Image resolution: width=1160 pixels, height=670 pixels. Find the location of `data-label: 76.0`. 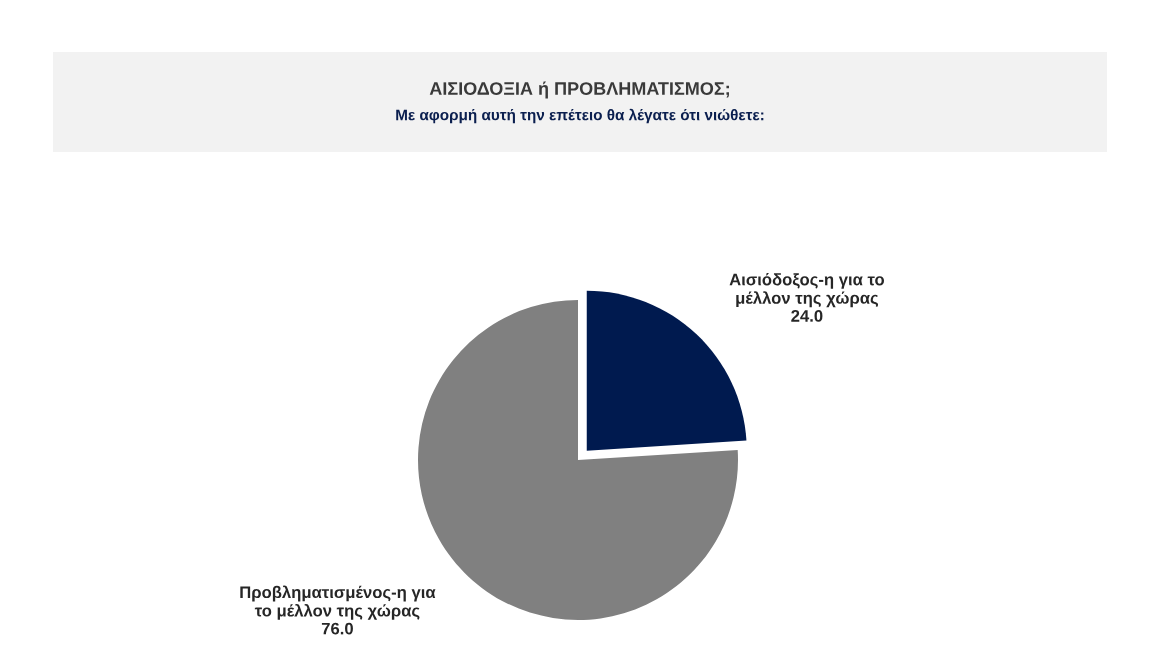

data-label: 76.0 is located at coordinates (337, 628).